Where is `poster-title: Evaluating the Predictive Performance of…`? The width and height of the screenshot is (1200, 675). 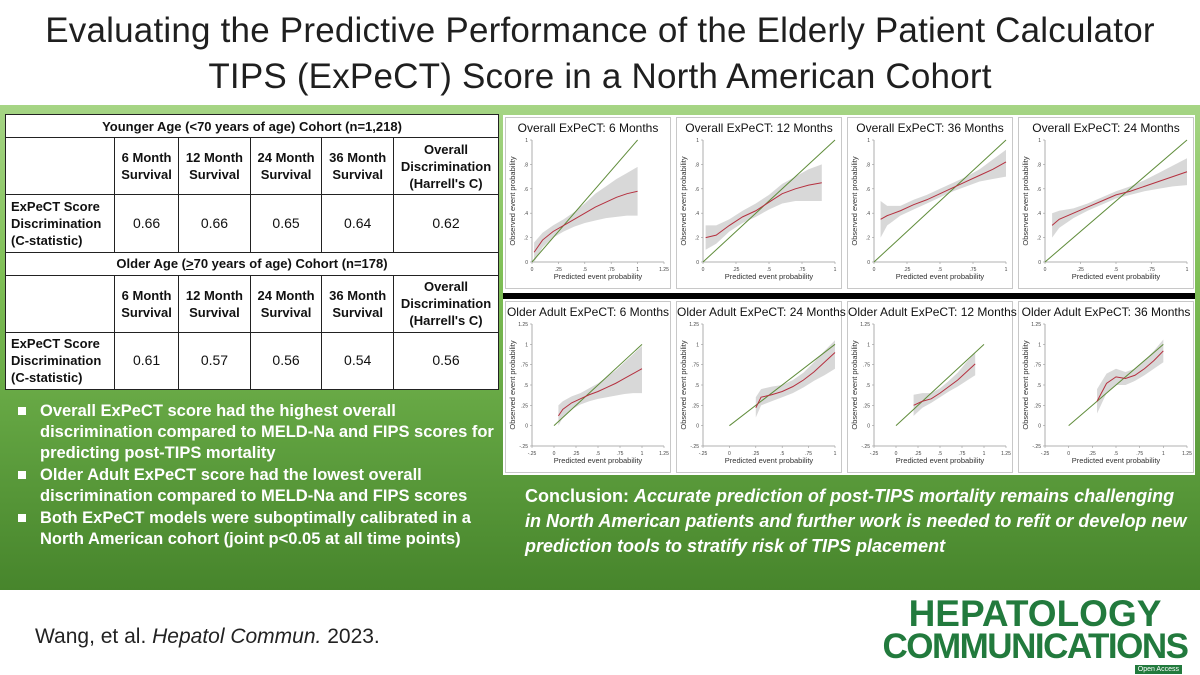
poster-title: Evaluating the Predictive Performance of… is located at coordinates (600, 54).